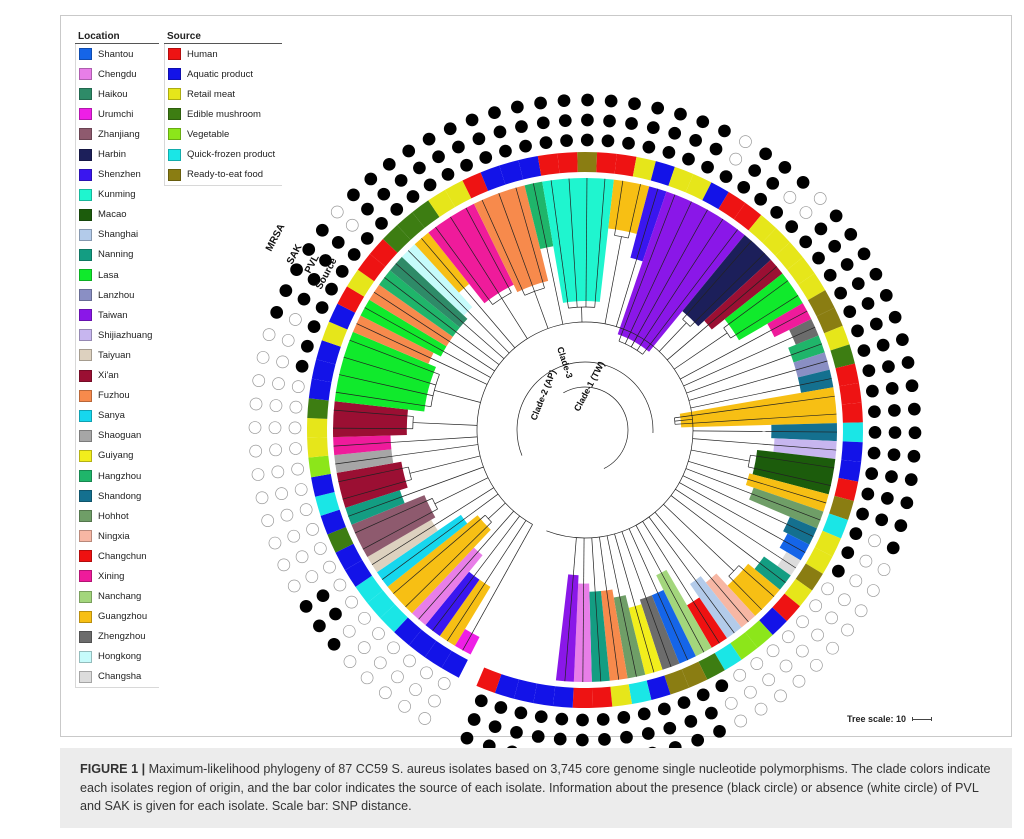 This screenshot has height=839, width=1024. Describe the element at coordinates (122, 637) in the screenshot. I see `location-legend-label: Zhengzhou` at that location.